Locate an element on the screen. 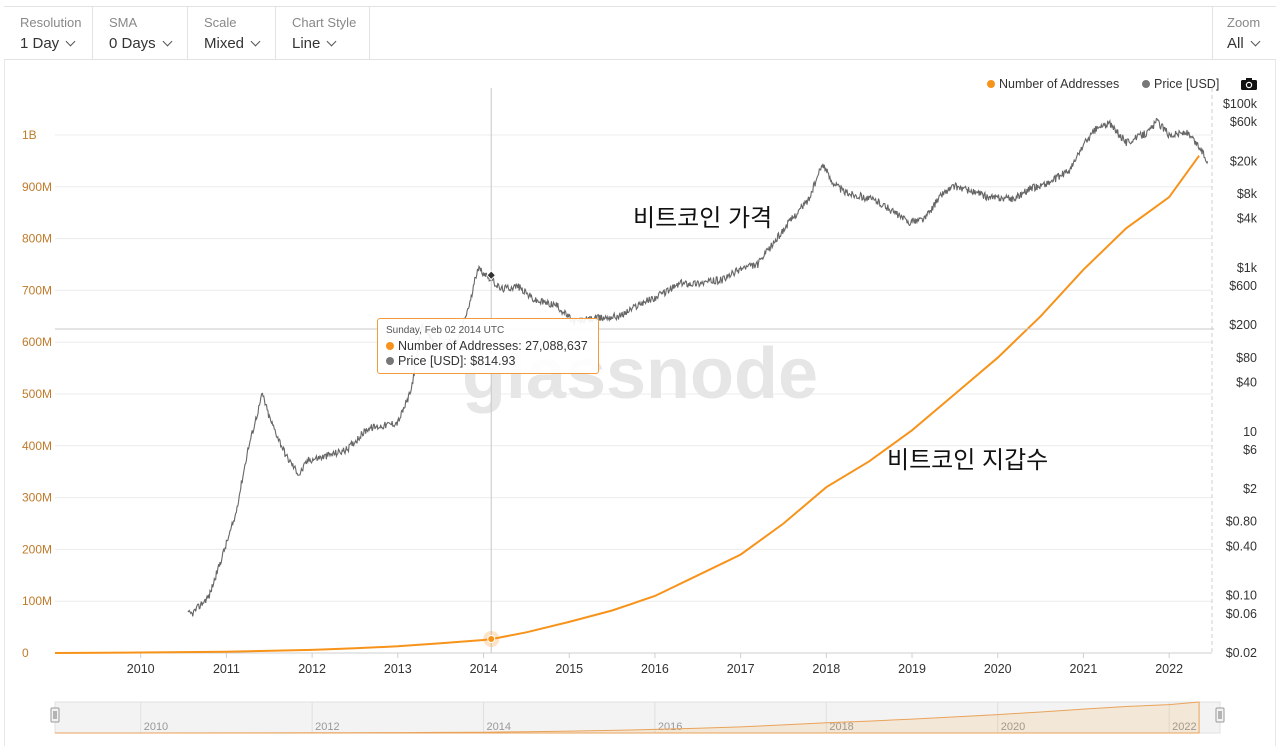  wallets-annotation: 비트코인 지갑수 is located at coordinates (967, 460).